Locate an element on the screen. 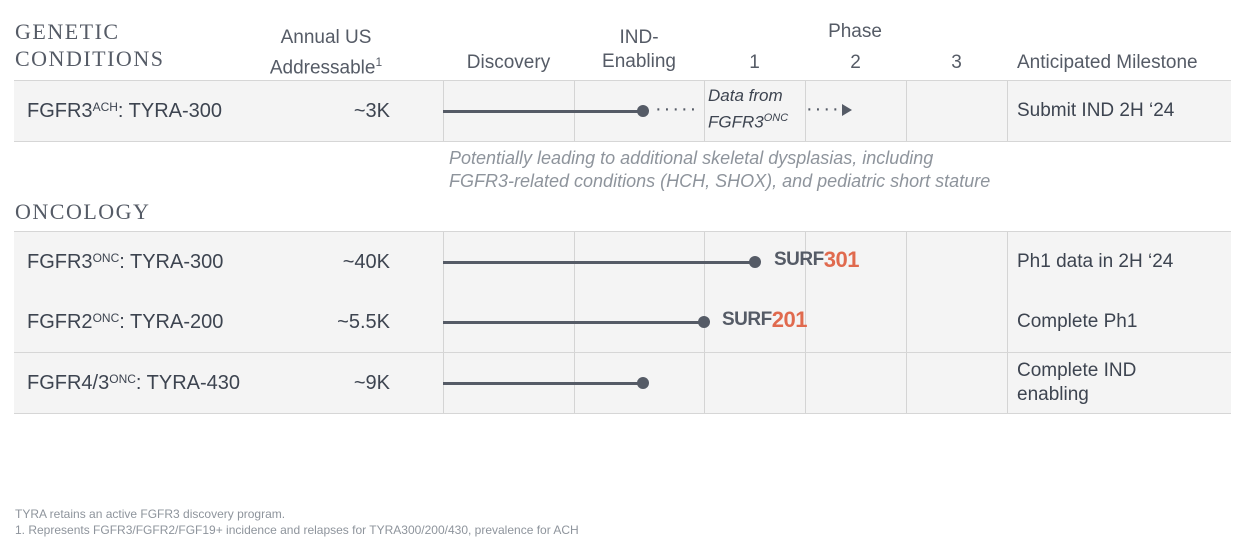 Image resolution: width=1245 pixels, height=542 pixels. header-anticipated-milestone: Anticipated Milestone is located at coordinates (1107, 62).